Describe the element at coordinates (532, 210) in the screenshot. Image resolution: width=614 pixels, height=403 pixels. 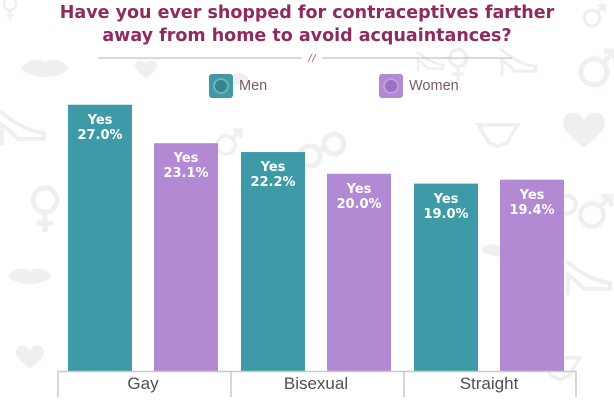
I see `data-label-value: 19.4%` at that location.